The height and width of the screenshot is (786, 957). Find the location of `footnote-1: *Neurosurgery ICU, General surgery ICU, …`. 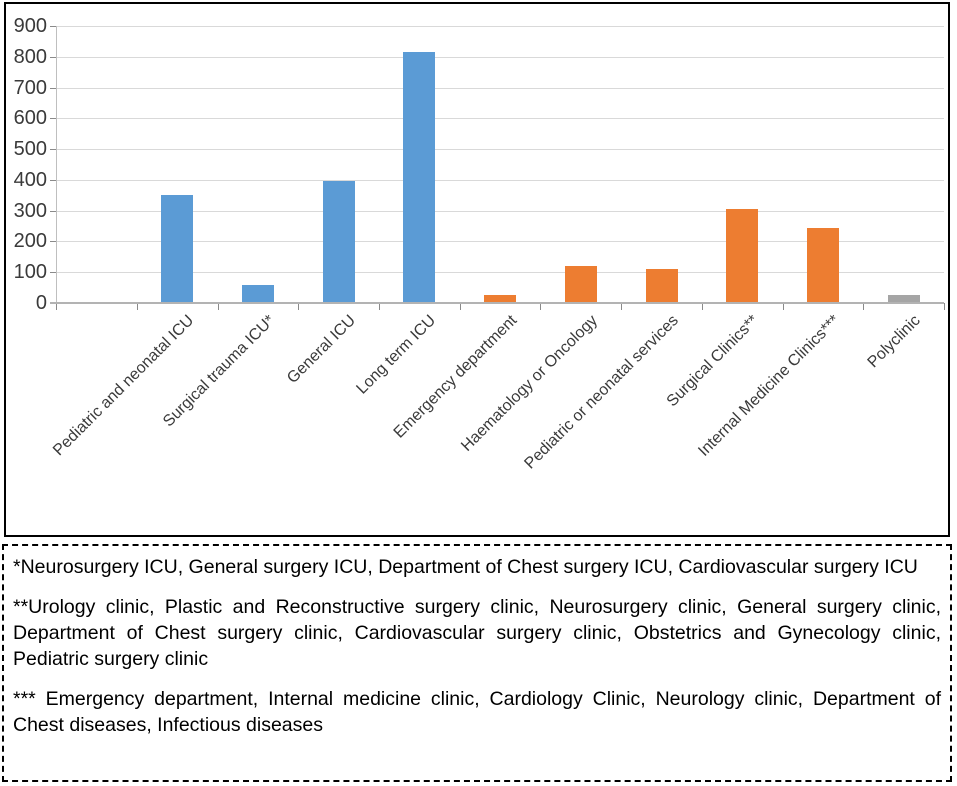

footnote-1: *Neurosurgery ICU, General surgery ICU, … is located at coordinates (465, 567).